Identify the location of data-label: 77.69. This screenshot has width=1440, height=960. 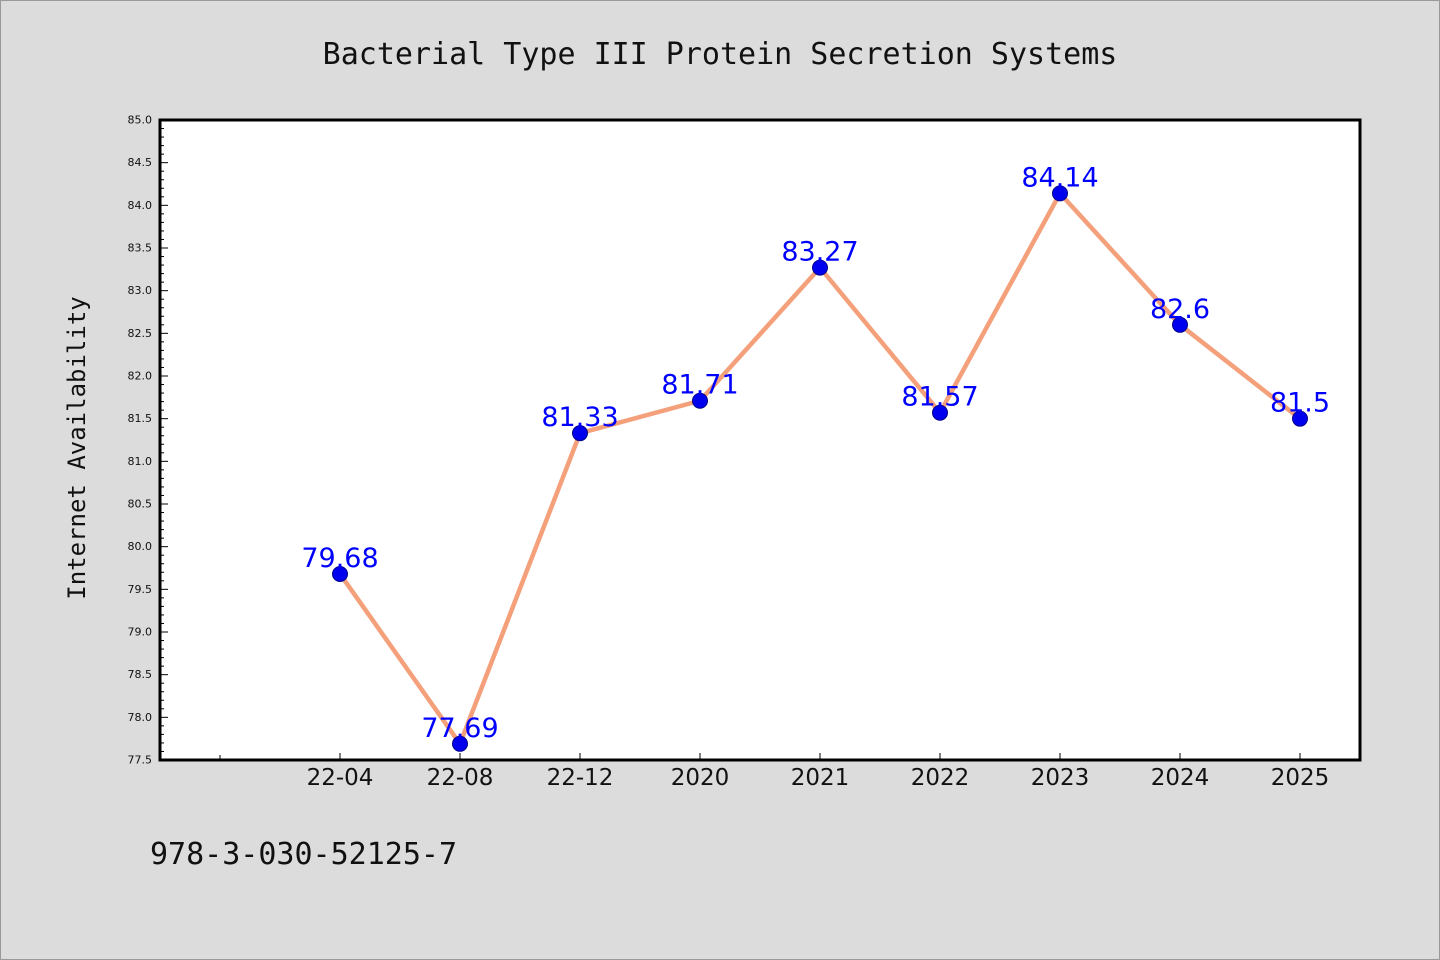
(459, 728).